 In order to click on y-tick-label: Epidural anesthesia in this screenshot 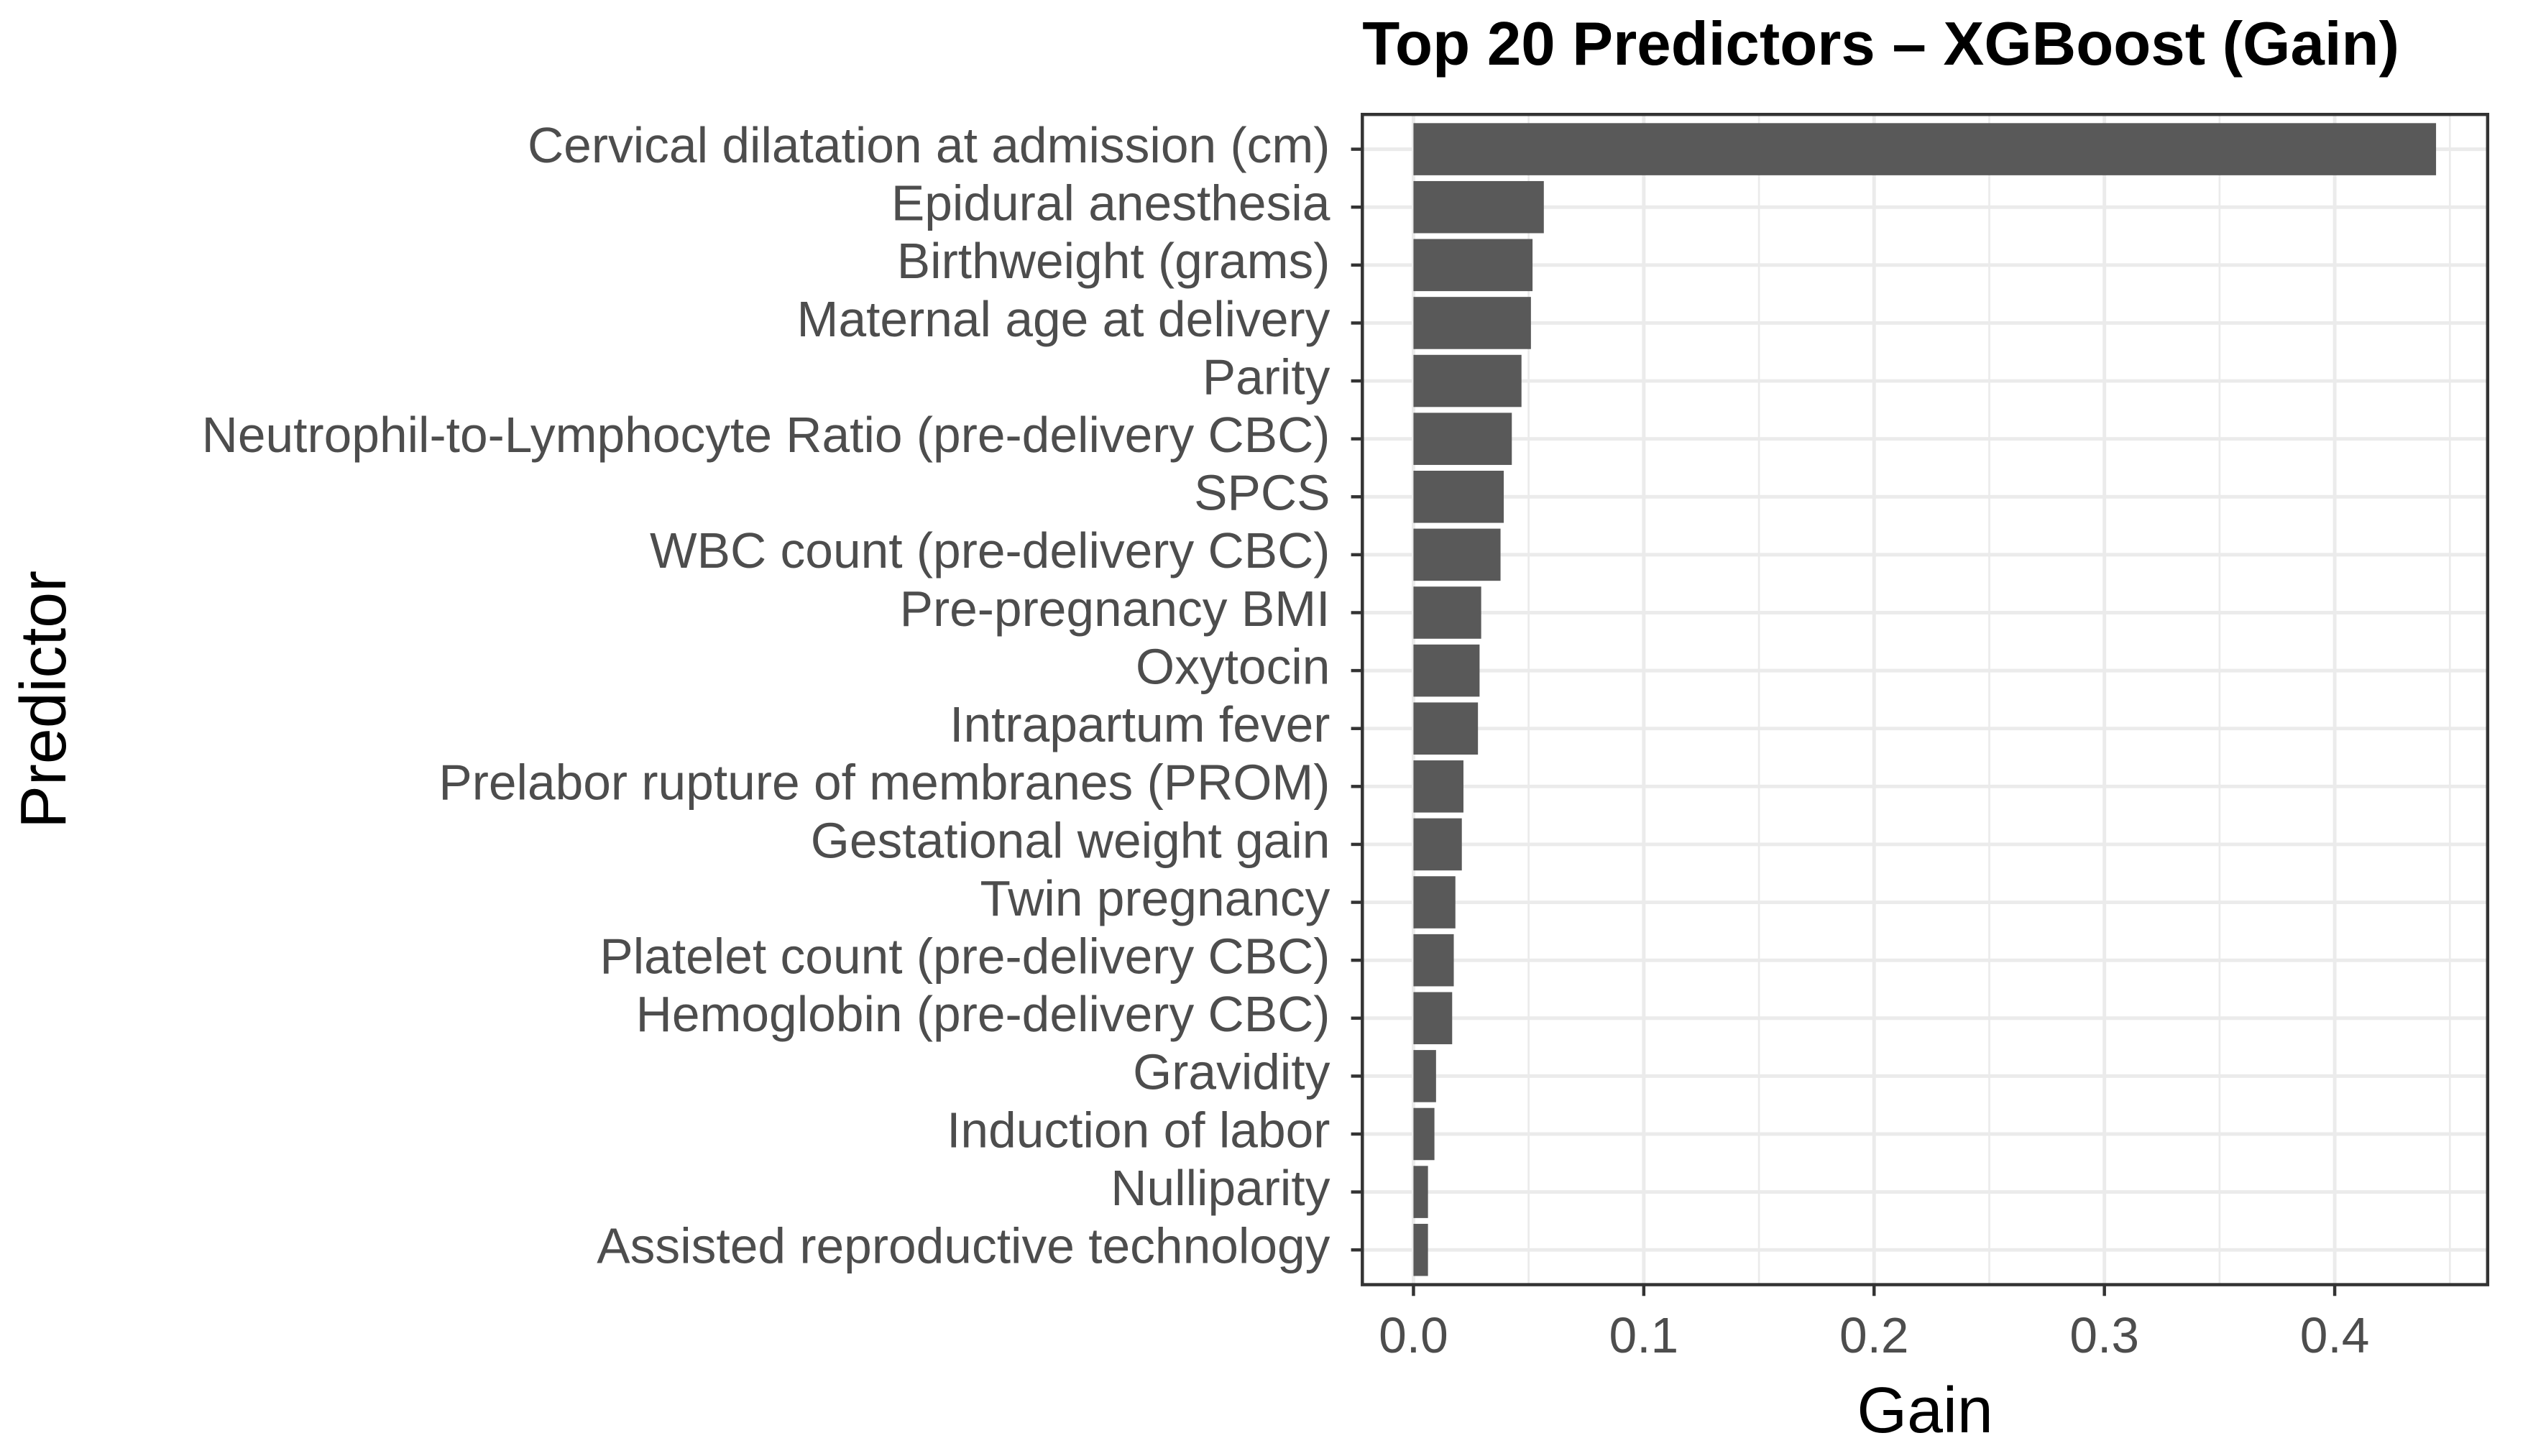, I will do `click(1110, 203)`.